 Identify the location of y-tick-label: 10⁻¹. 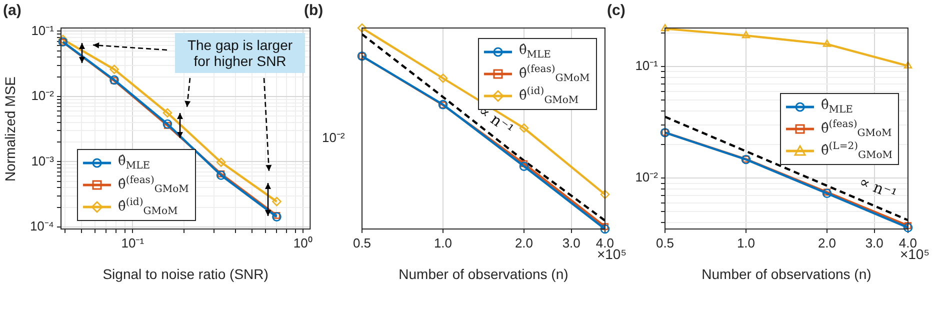
(43, 30).